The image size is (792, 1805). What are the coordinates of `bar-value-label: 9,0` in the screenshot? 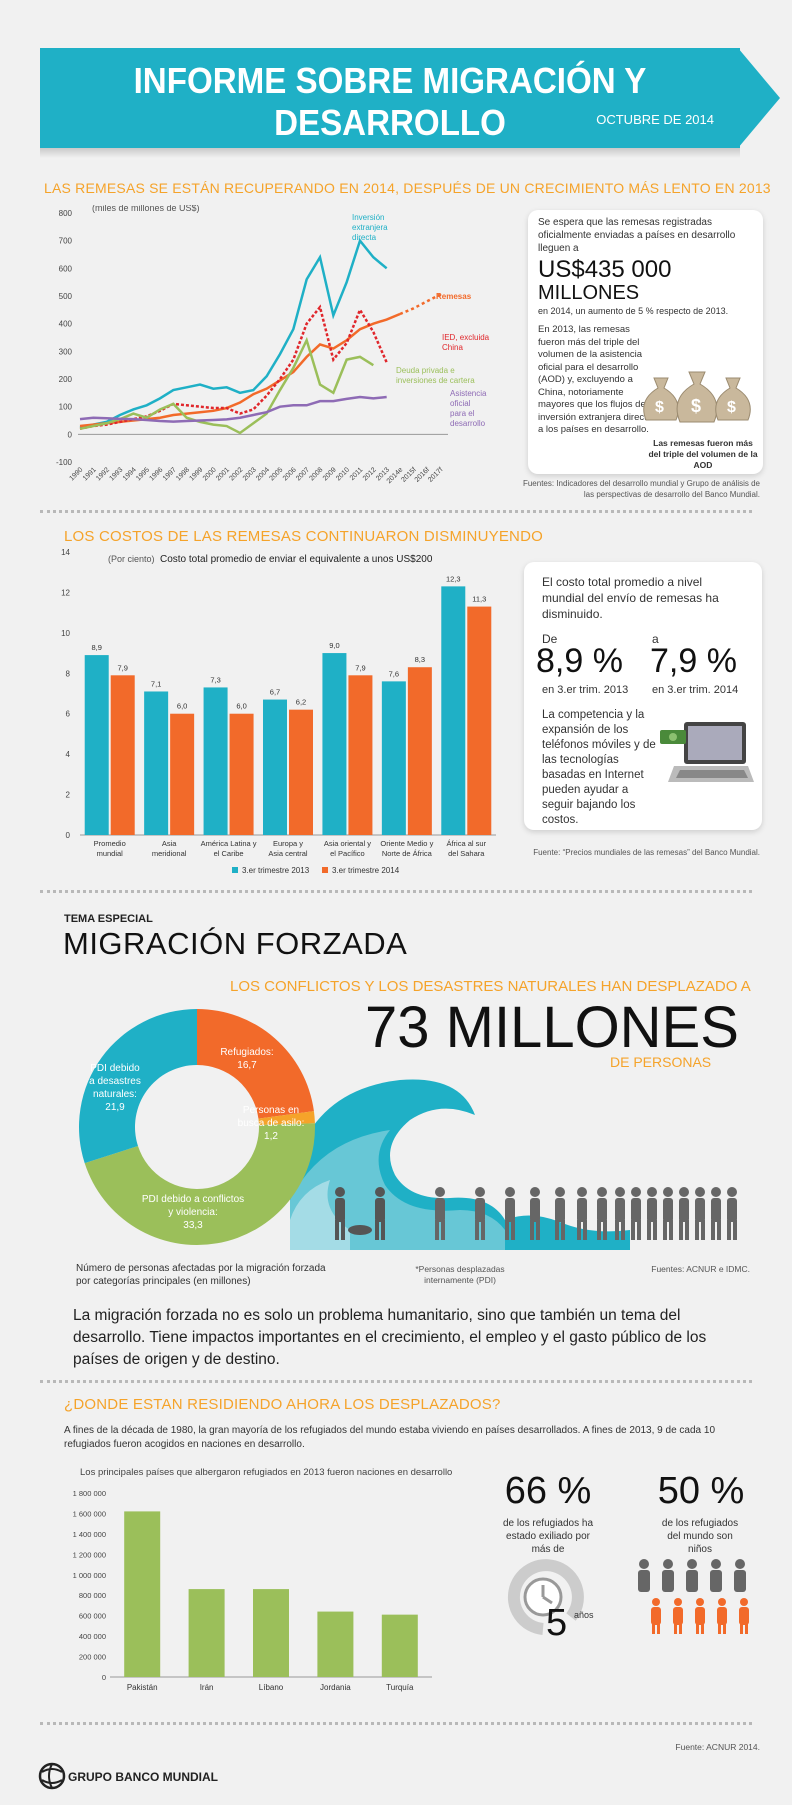 It's located at (334, 645).